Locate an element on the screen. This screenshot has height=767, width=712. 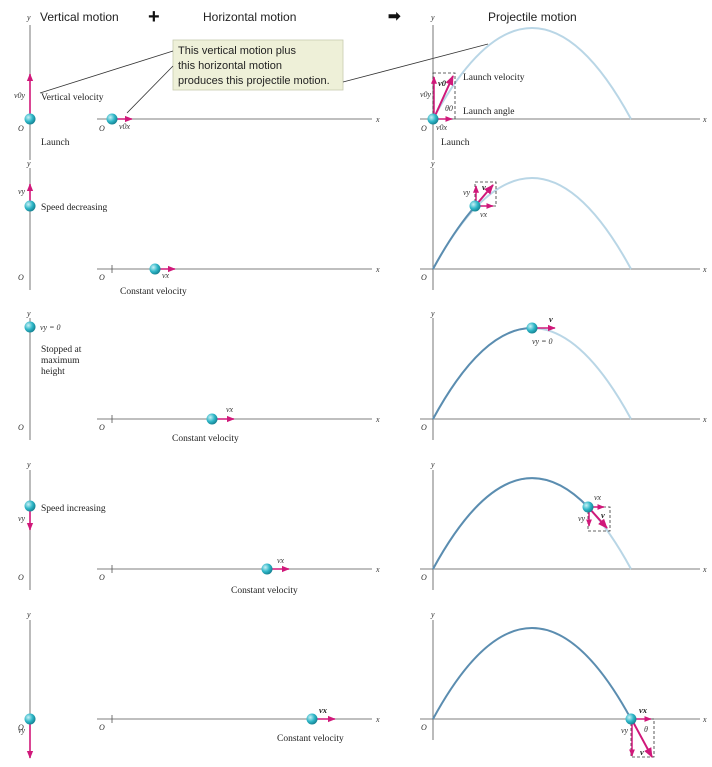
theta-label: θ is located at coordinates (646, 729).